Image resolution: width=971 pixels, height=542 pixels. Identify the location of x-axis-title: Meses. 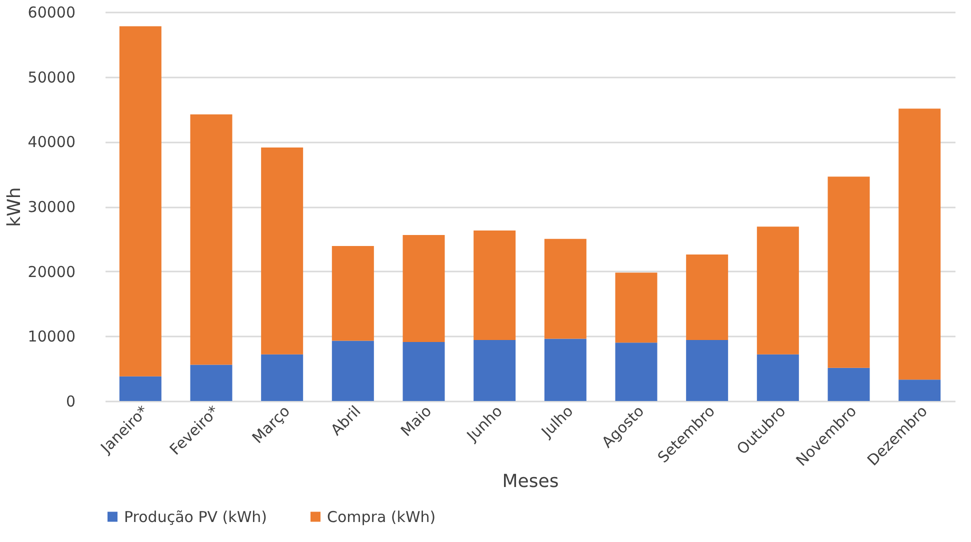
(530, 481).